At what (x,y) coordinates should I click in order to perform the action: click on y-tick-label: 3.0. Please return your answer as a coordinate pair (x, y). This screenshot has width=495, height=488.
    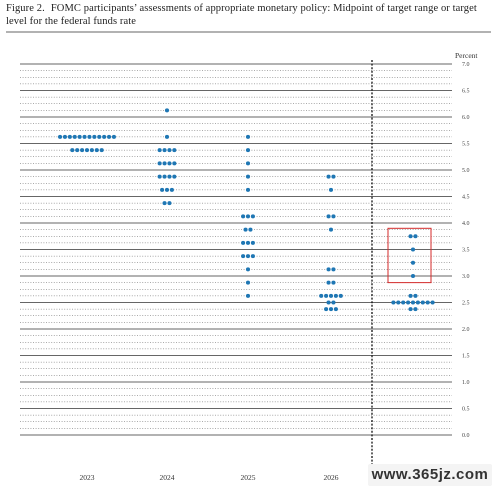
    Looking at the image, I should click on (466, 277).